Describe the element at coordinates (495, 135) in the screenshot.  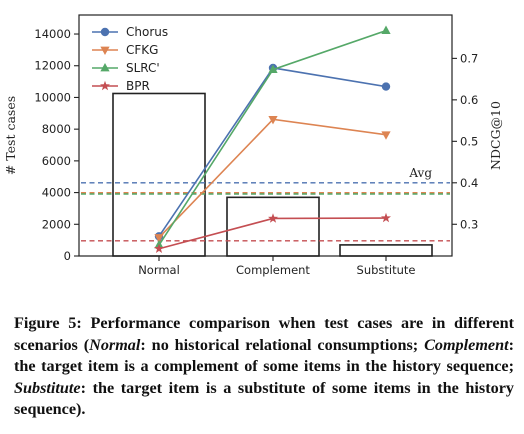
I see `right-axis-label: NDCG@10` at that location.